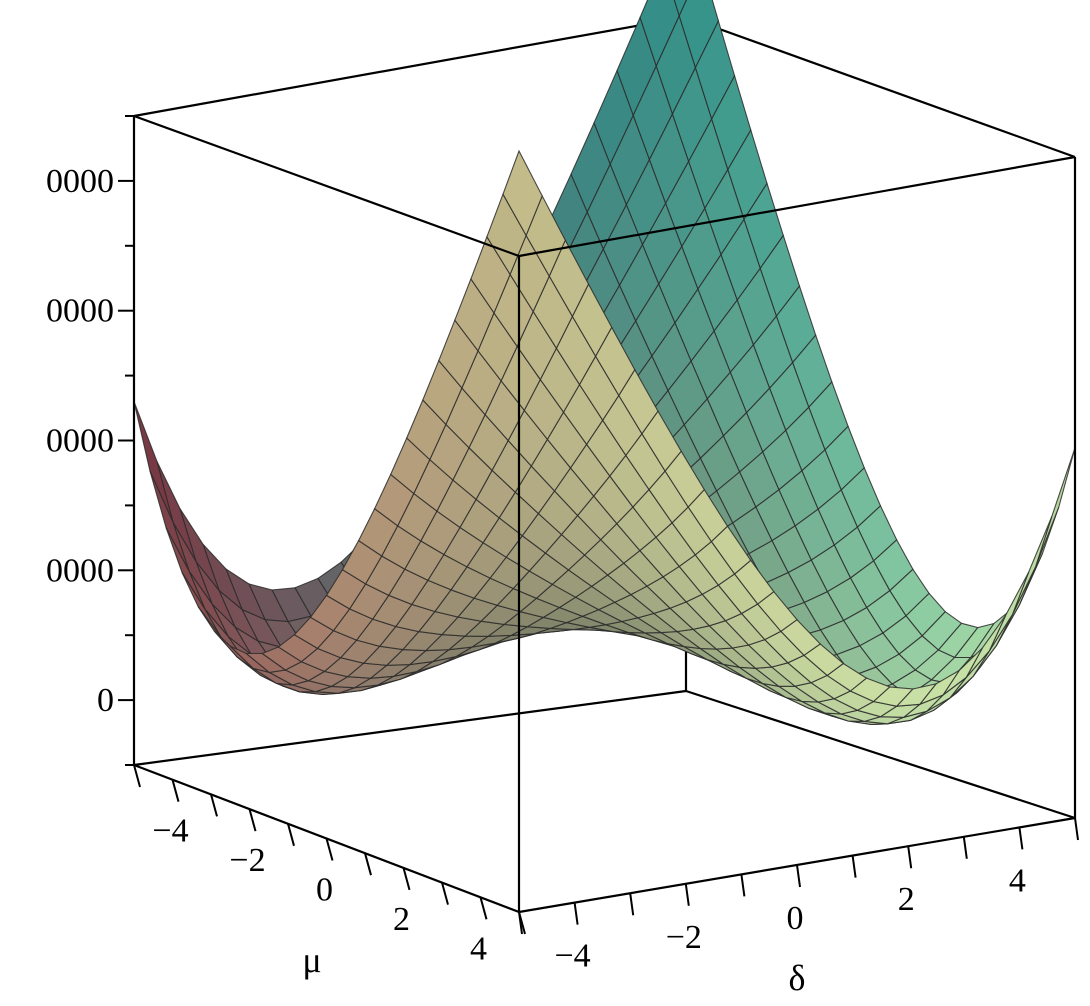 The image size is (1090, 1006). Describe the element at coordinates (311, 960) in the screenshot. I see `mu-axis-title: μ` at that location.